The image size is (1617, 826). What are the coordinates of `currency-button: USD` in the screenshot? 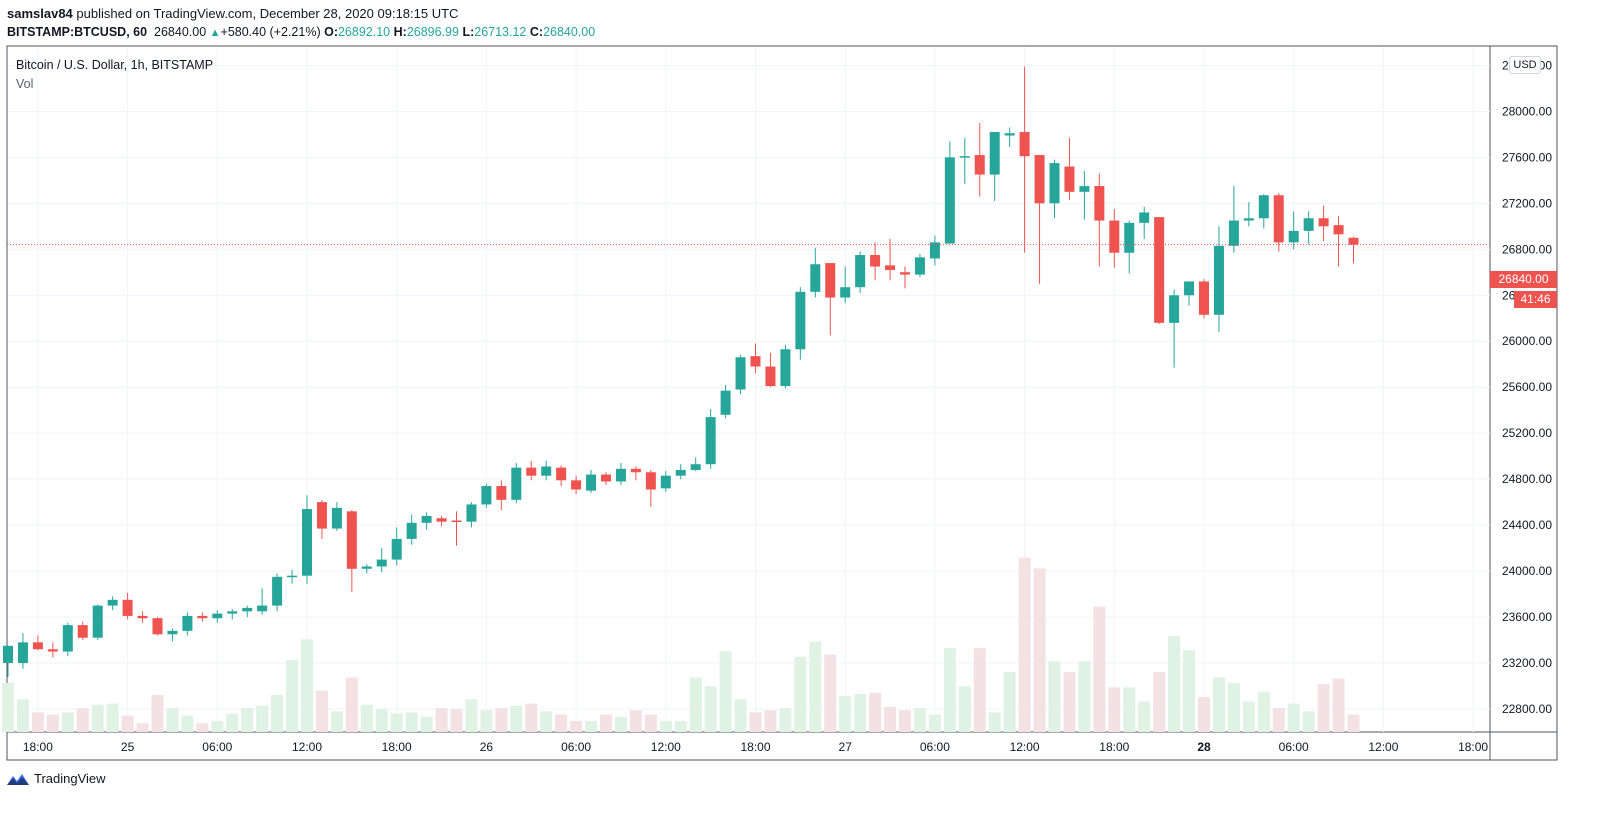 It's located at (1525, 65).